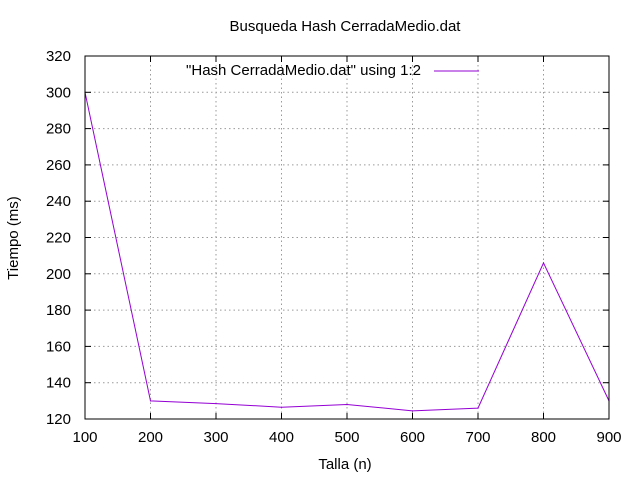 This screenshot has height=480, width=640. Describe the element at coordinates (58, 383) in the screenshot. I see `y-tick-label: 140` at that location.